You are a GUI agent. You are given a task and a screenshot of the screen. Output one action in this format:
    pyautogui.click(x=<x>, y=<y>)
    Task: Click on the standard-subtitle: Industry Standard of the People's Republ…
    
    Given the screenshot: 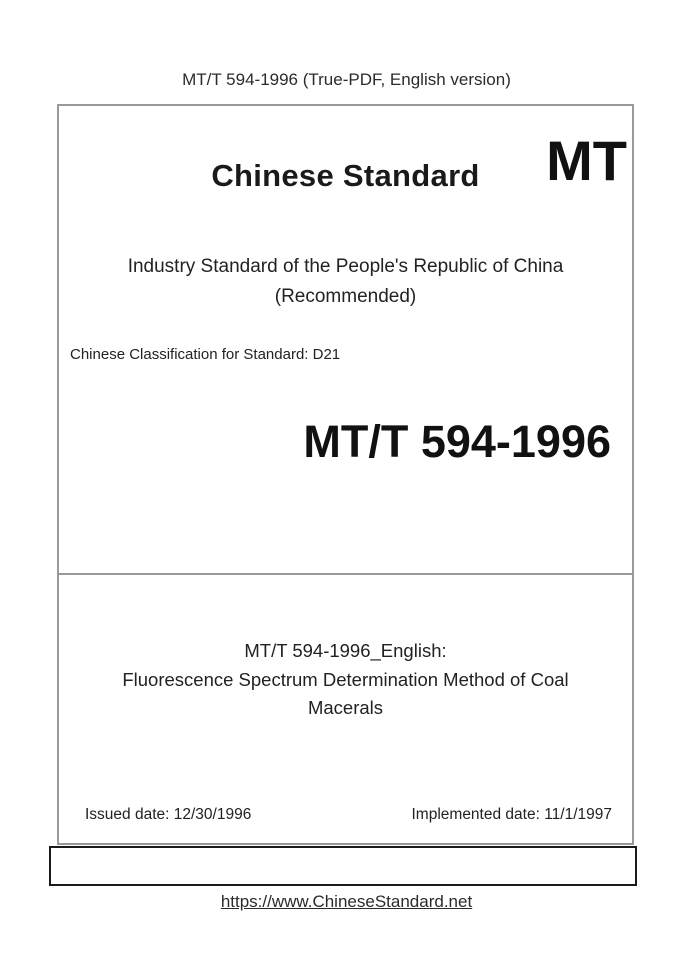 What is the action you would take?
    pyautogui.click(x=345, y=282)
    